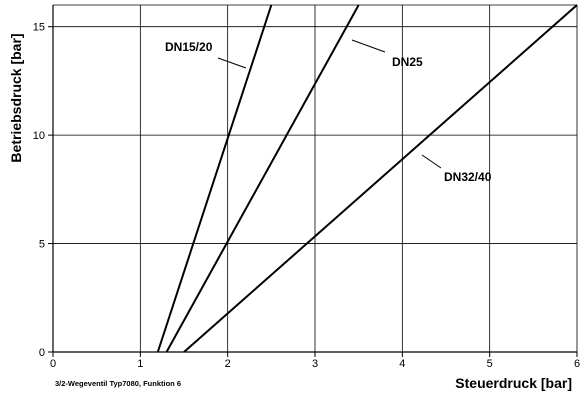 The width and height of the screenshot is (584, 397). What do you see at coordinates (16, 97) in the screenshot?
I see `y-axis-title: Betriebsdruck [bar]` at bounding box center [16, 97].